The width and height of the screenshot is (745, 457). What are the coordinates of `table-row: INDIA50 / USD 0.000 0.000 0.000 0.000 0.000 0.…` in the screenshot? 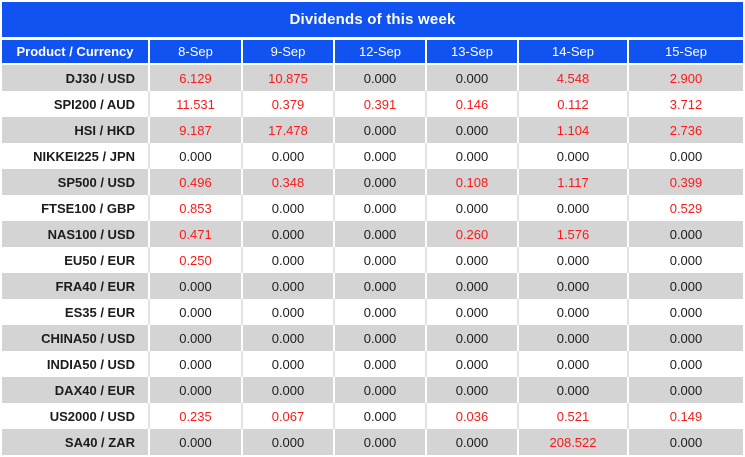 It's located at (372, 364).